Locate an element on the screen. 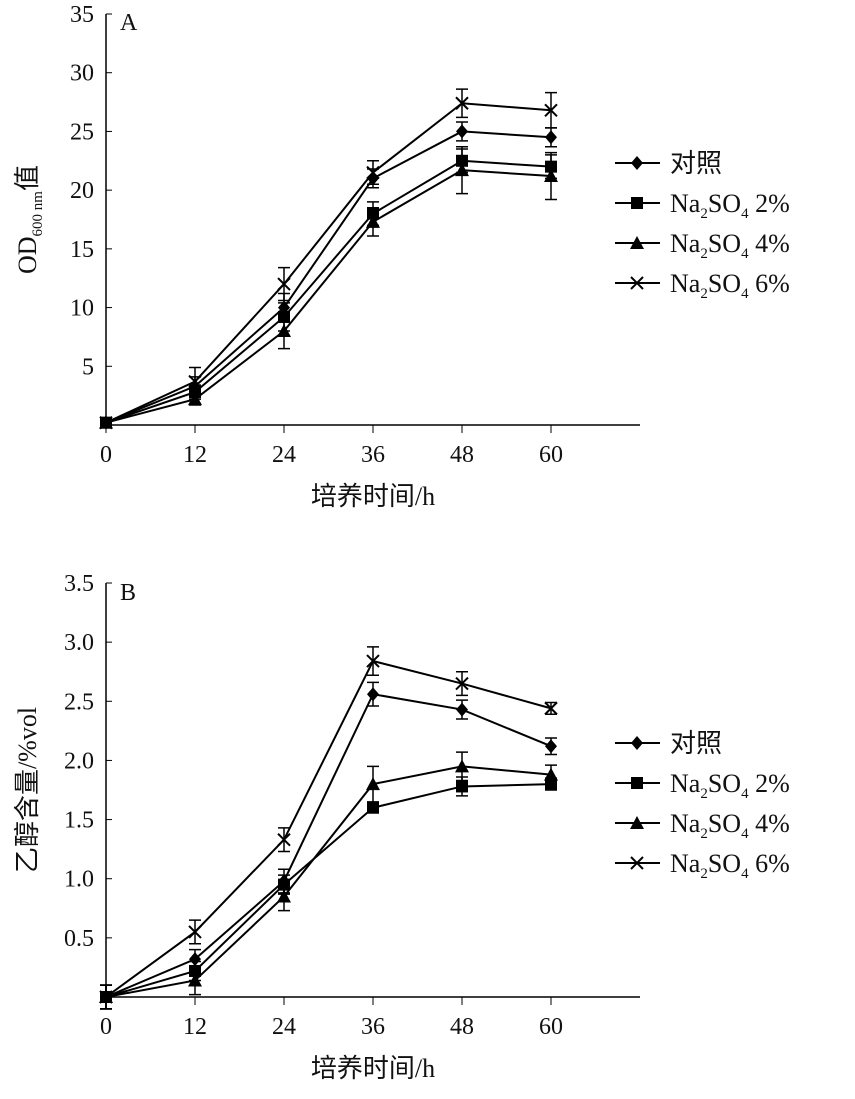 This screenshot has width=855, height=1099. y-tick-label: 15 is located at coordinates (82, 250).